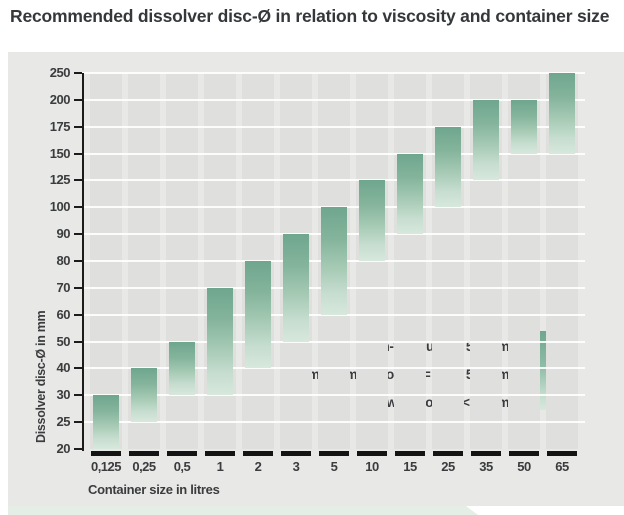 Image resolution: width=624 pixels, height=515 pixels. I want to click on x-tick-label: 0,25, so click(144, 466).